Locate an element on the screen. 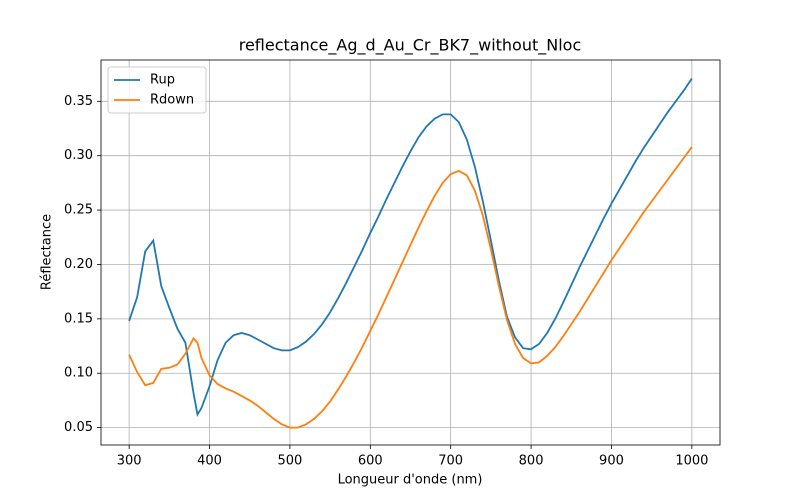 This screenshot has width=800, height=500. y-tick-label: 0.15 is located at coordinates (78, 318).